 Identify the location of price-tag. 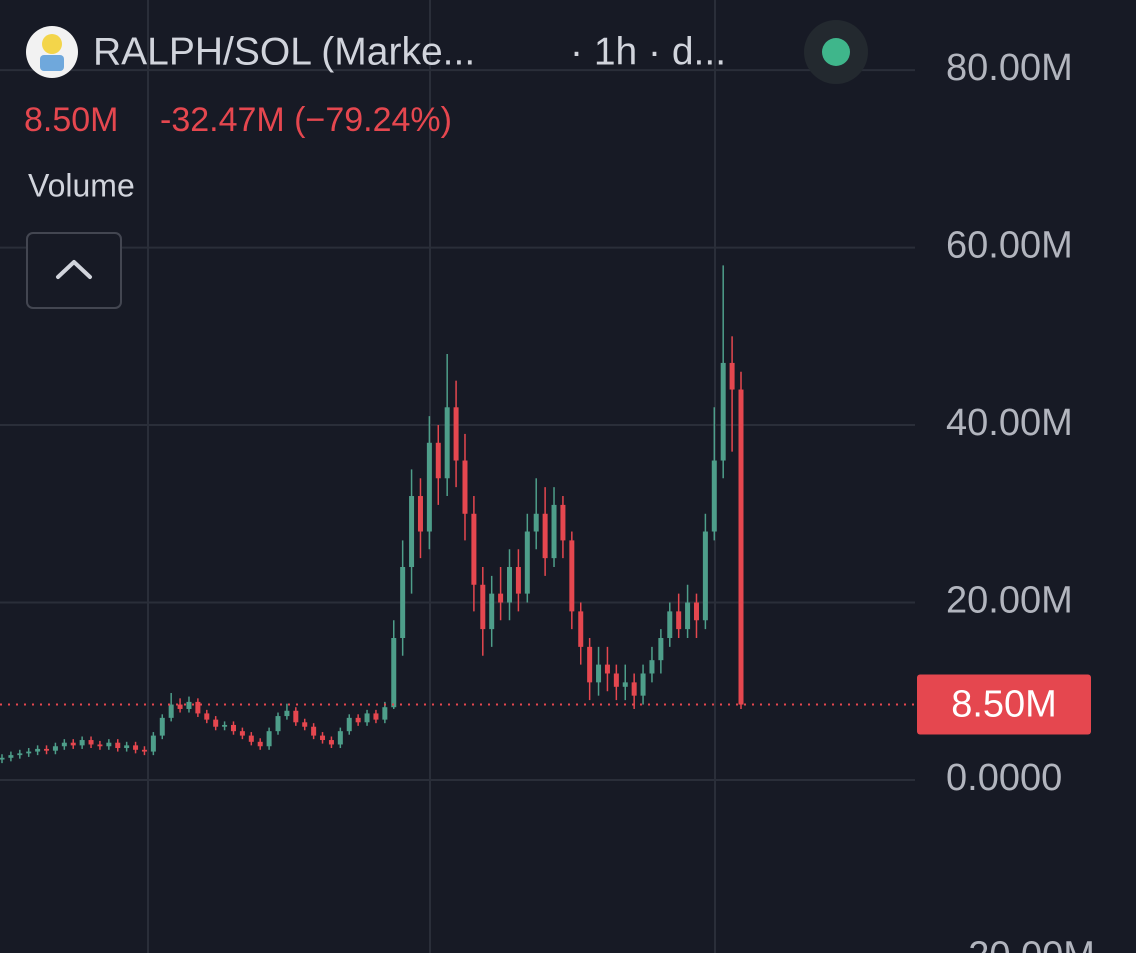
(1004, 704).